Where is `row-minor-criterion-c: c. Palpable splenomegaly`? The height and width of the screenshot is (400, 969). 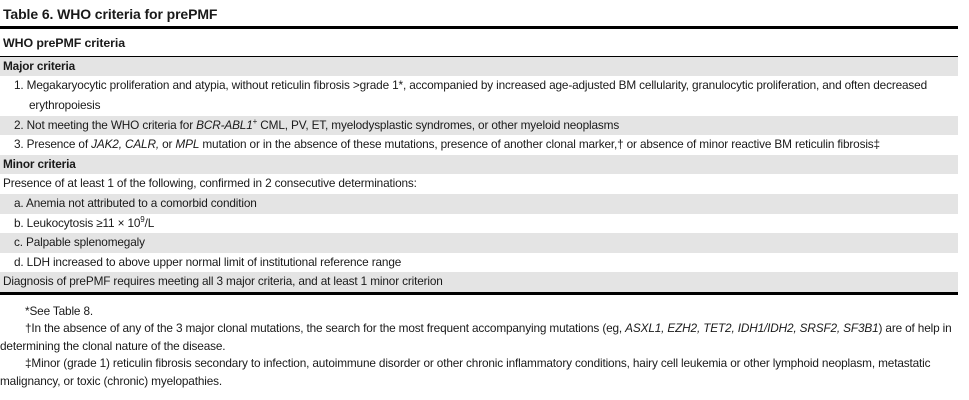 row-minor-criterion-c: c. Palpable splenomegaly is located at coordinates (479, 243).